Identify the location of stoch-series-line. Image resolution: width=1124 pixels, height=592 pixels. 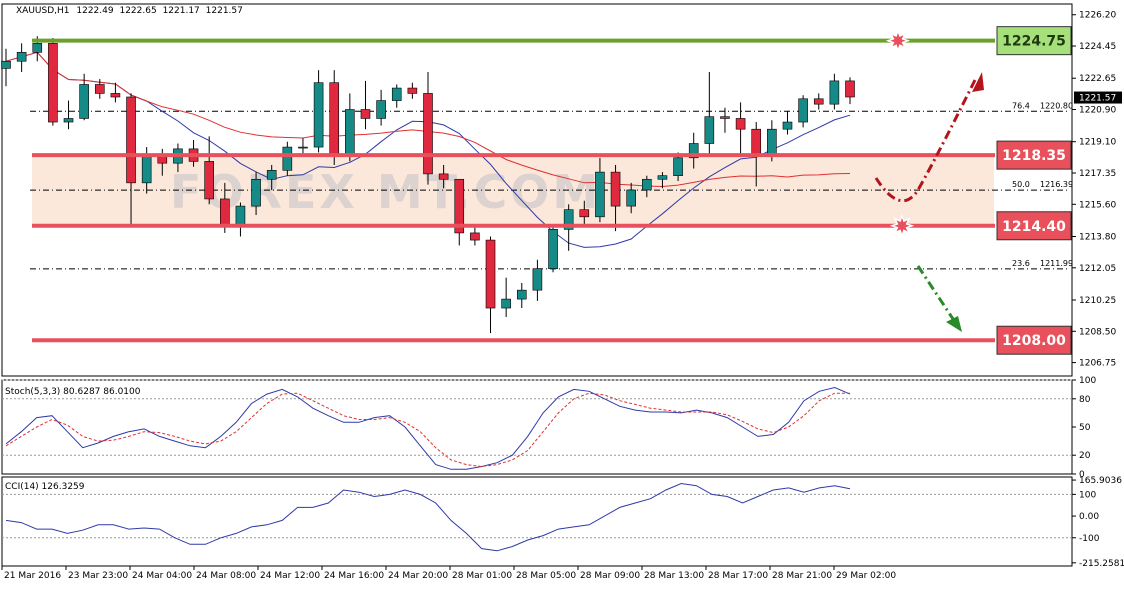
(427, 430).